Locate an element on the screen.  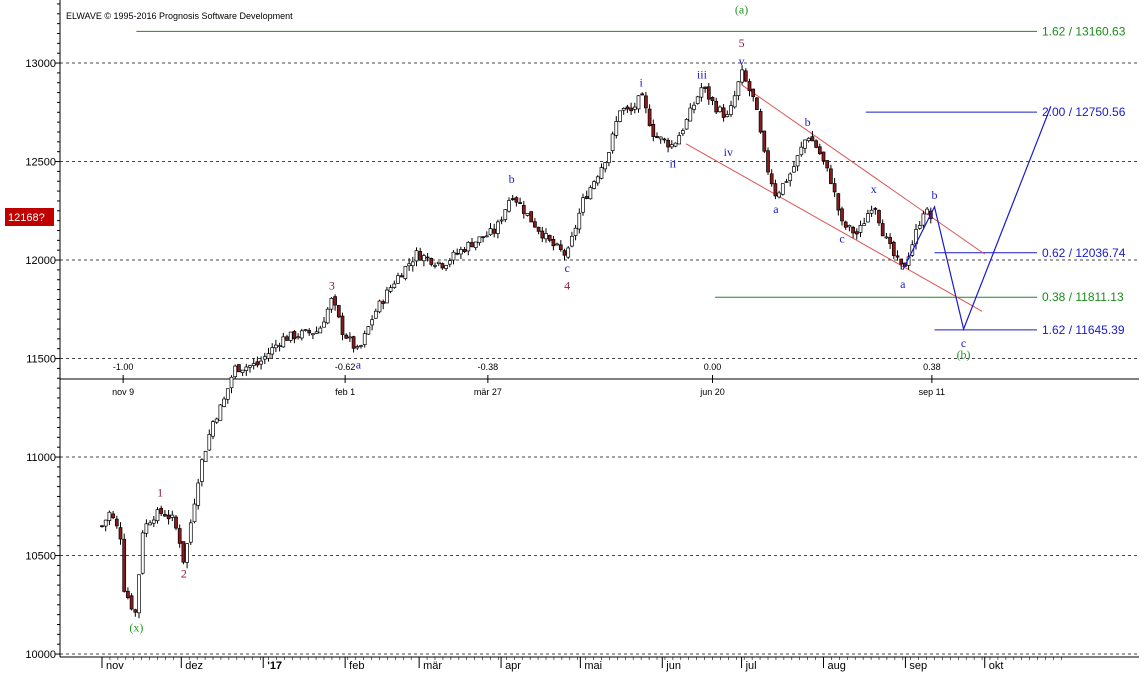
time-ratio-value: -0.62 is located at coordinates (345, 367).